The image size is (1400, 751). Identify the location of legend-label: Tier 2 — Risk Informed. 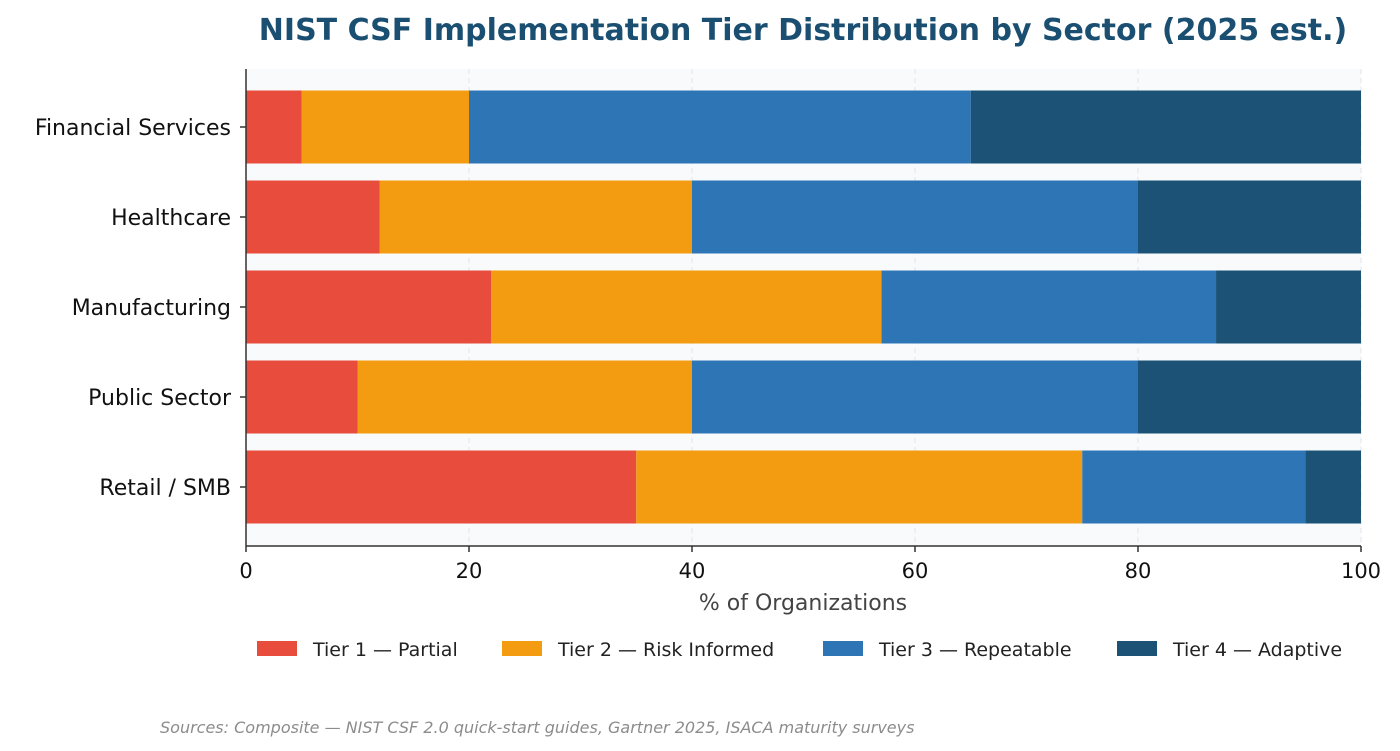
(665, 650).